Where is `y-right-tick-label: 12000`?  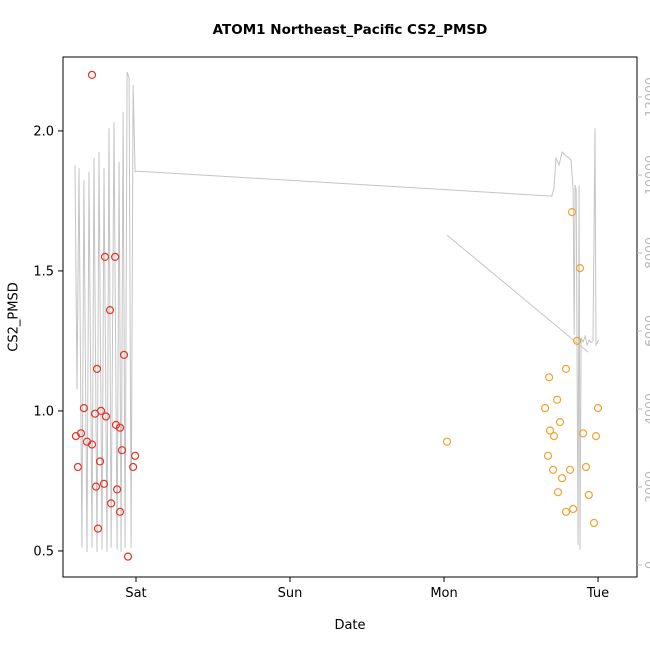
y-right-tick-label: 12000 is located at coordinates (646, 97).